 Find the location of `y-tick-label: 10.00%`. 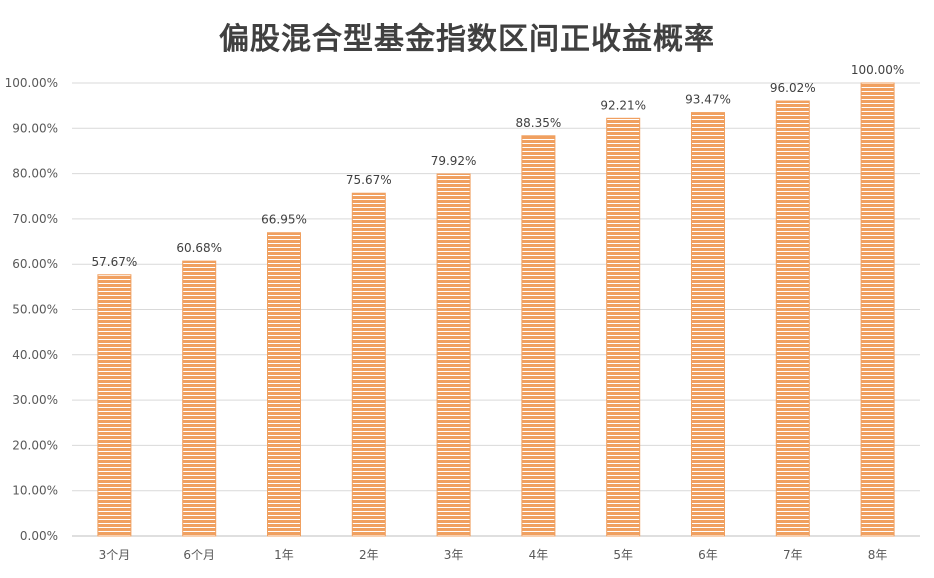

y-tick-label: 10.00% is located at coordinates (35, 491).